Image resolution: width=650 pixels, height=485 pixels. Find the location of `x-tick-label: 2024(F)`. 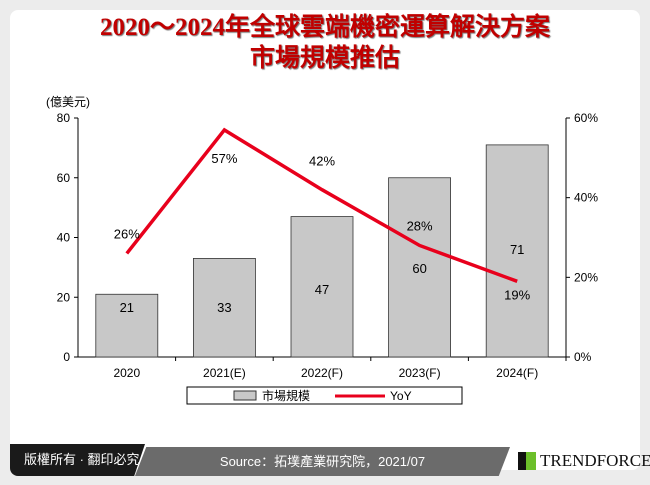

x-tick-label: 2024(F) is located at coordinates (517, 373).